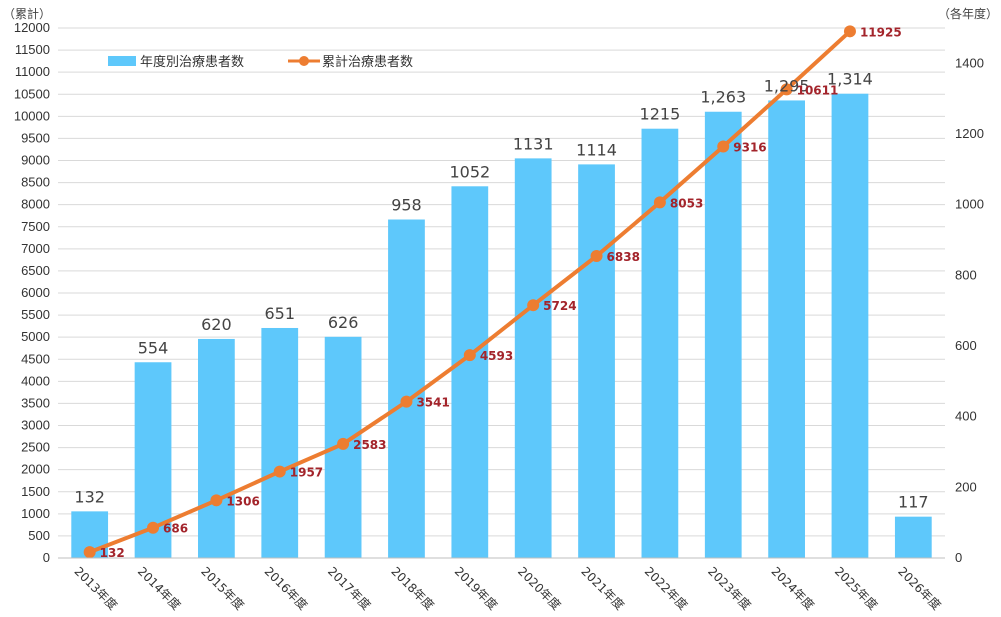 The image size is (1001, 617). I want to click on left-tick-label: 0, so click(46, 557).